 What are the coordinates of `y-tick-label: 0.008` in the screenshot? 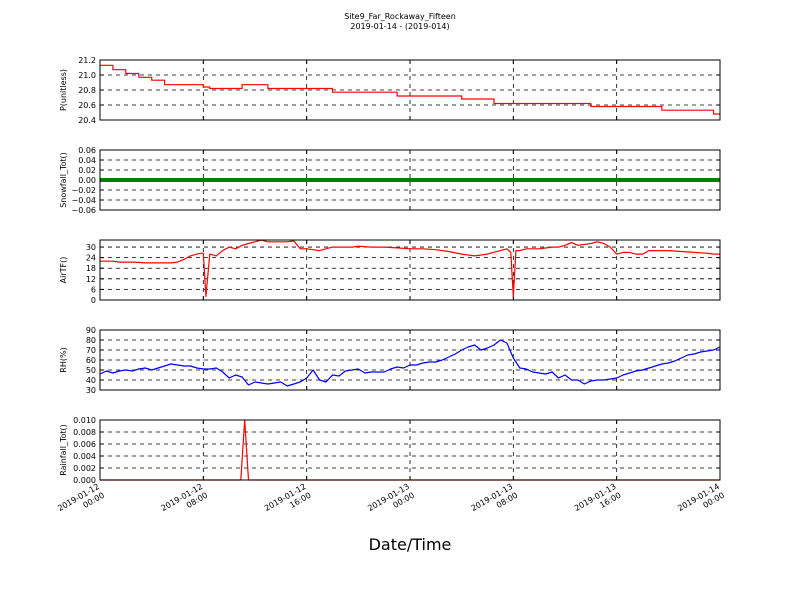 It's located at (84, 432).